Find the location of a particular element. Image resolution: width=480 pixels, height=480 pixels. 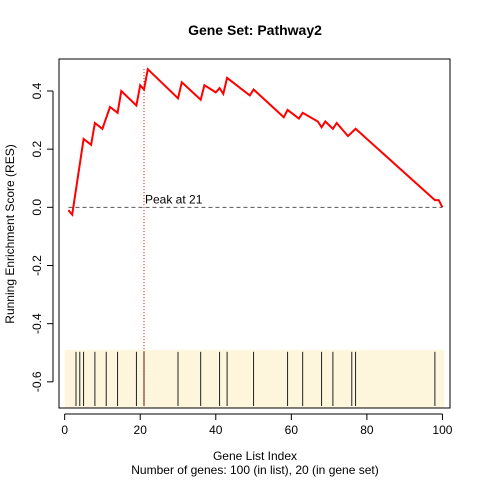

y-tick-label: 0.4 is located at coordinates (37, 90).